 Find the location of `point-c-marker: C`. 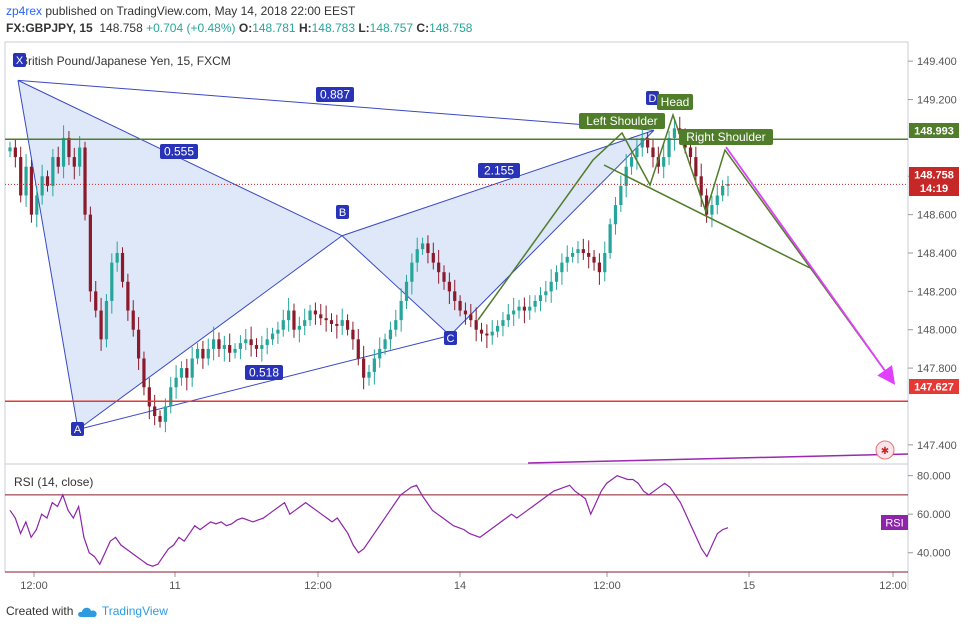

point-c-marker: C is located at coordinates (450, 338).